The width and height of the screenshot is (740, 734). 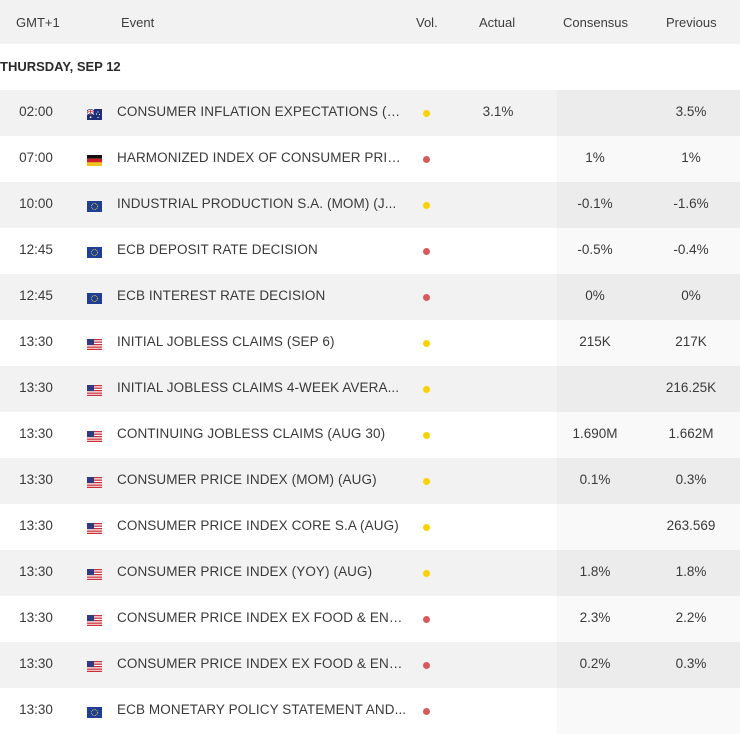 What do you see at coordinates (595, 157) in the screenshot?
I see `consensus-value: 1%` at bounding box center [595, 157].